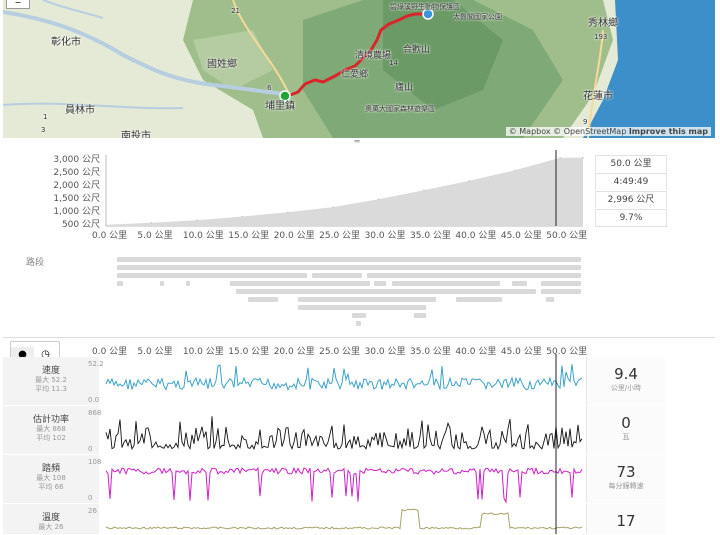 Image resolution: width=720 pixels, height=535 pixels. I want to click on road-number: 9, so click(585, 122).